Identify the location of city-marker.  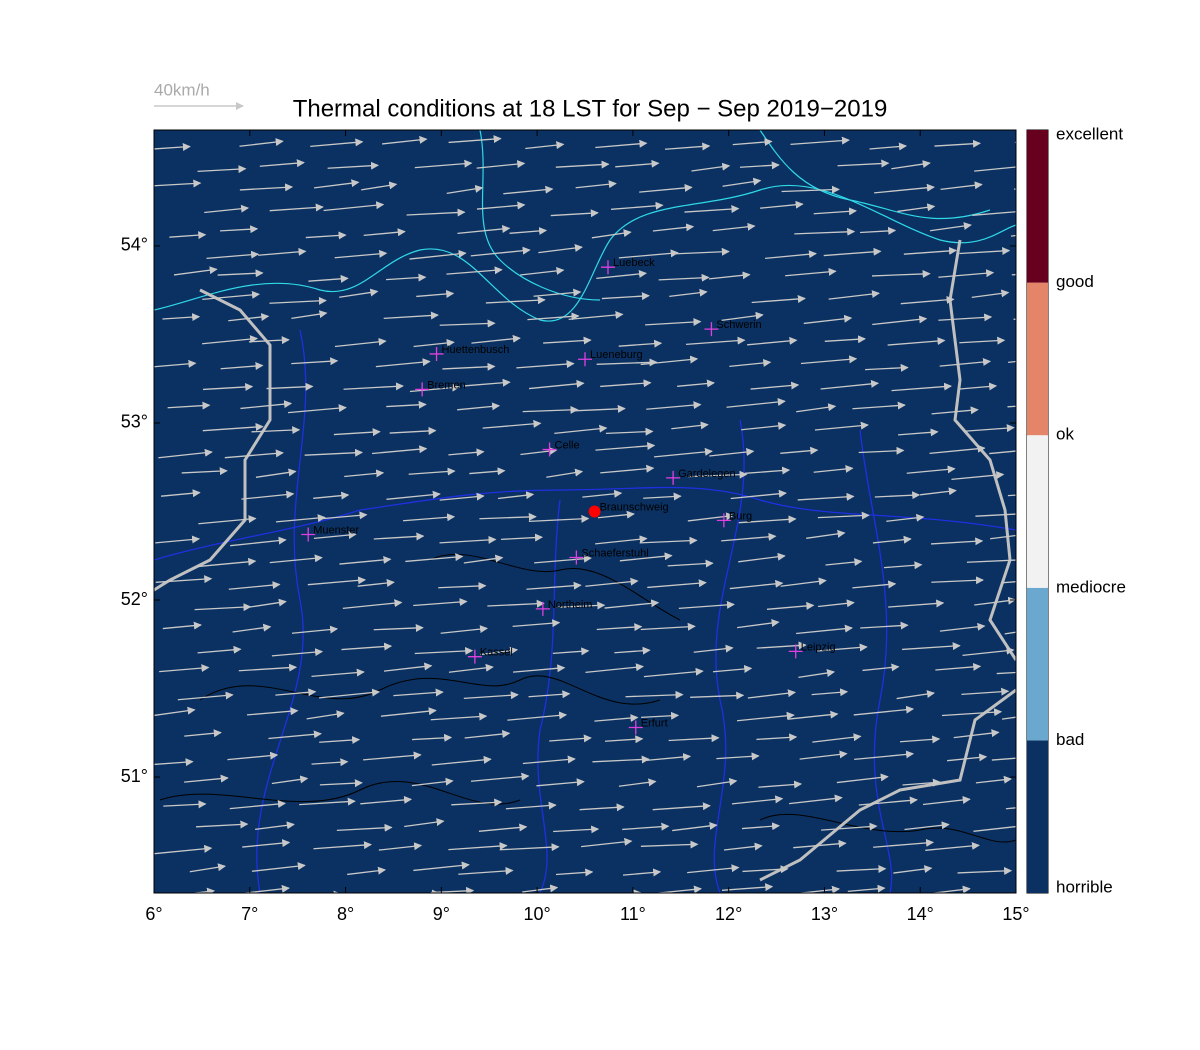
(635, 727).